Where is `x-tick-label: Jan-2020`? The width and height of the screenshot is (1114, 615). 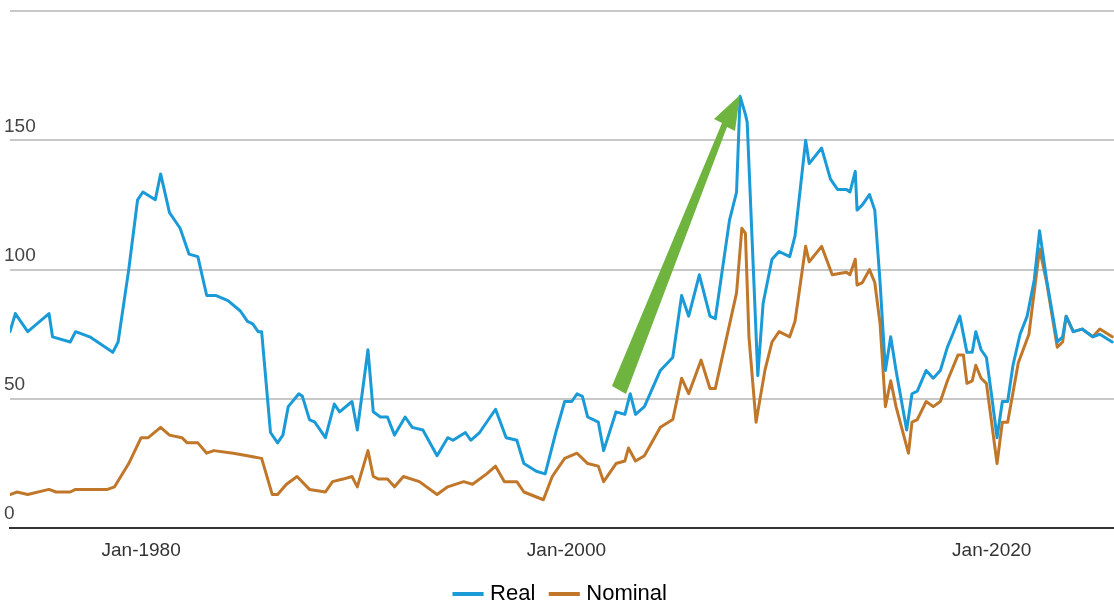
x-tick-label: Jan-2020 is located at coordinates (992, 549).